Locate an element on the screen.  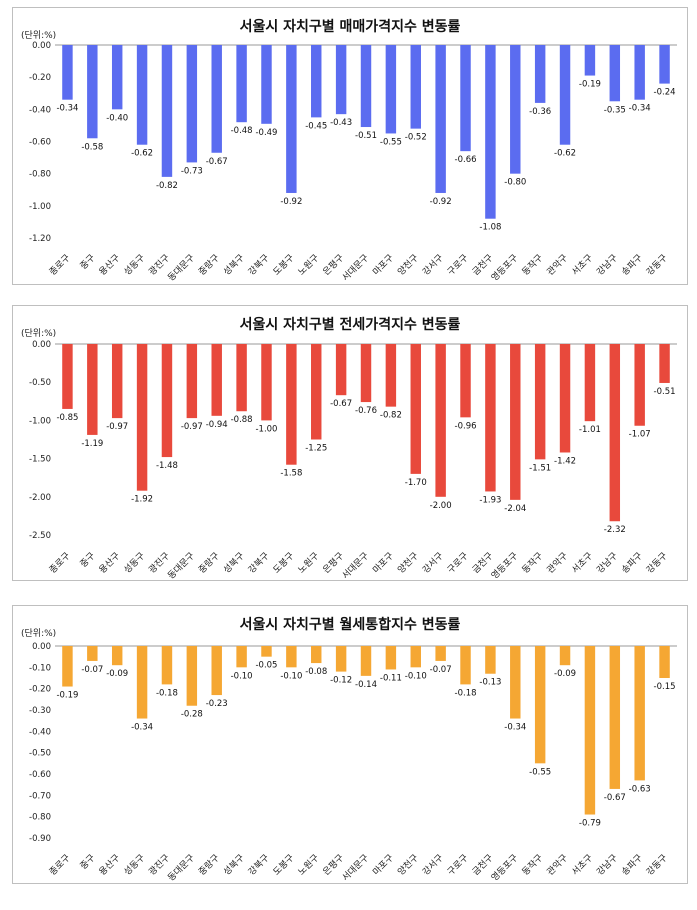
category-label: 성북구 is located at coordinates (233, 864).